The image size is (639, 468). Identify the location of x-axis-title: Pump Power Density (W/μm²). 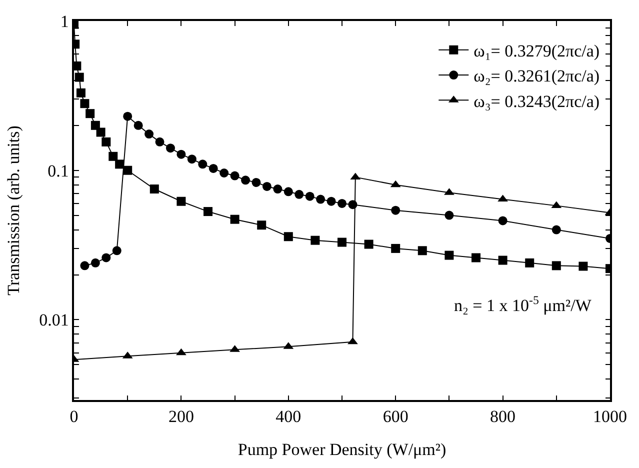
(342, 450).